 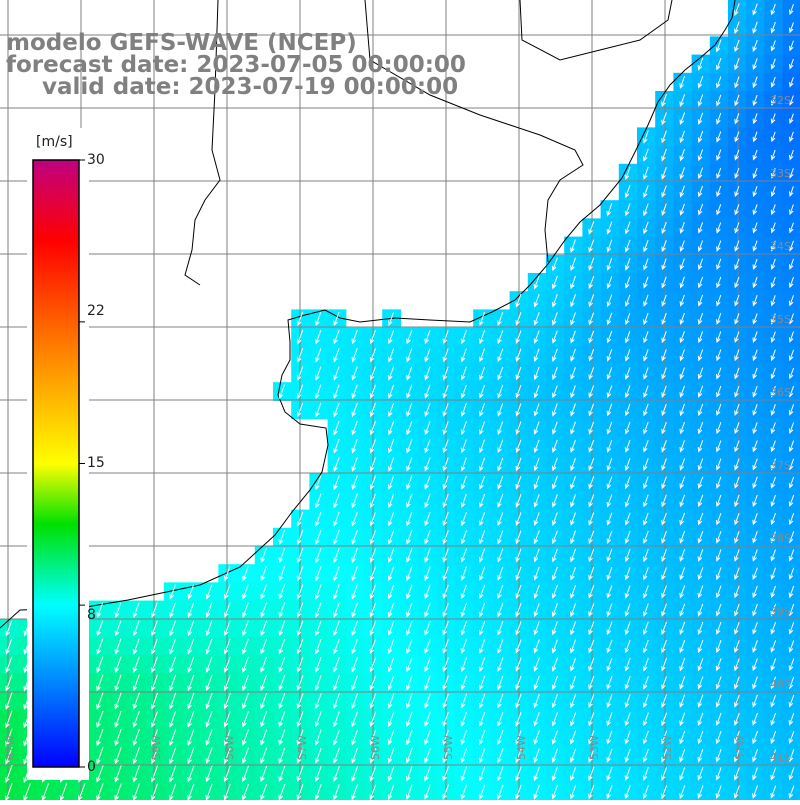 I want to click on longitude-label: 56W, so click(x=375, y=747).